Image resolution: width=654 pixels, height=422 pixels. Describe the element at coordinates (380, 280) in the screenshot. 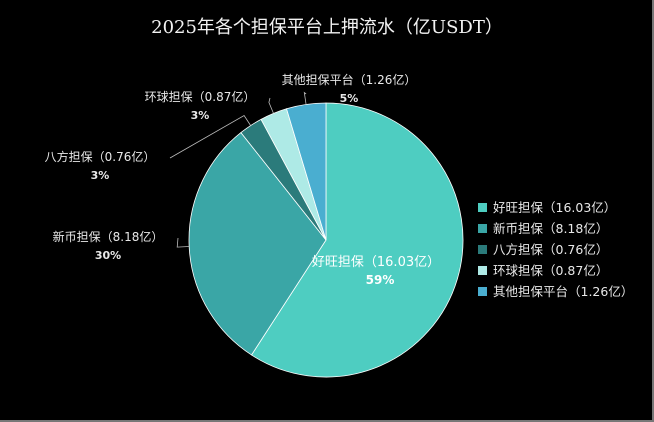

I see `slice-percent-1: 59%` at that location.